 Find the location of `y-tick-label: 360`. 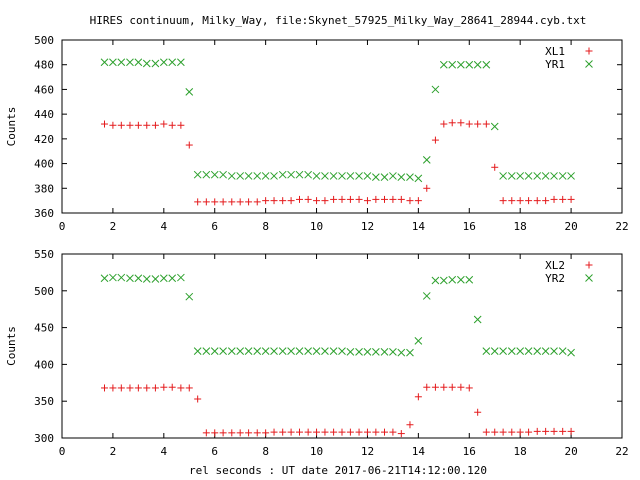

y-tick-label: 360 is located at coordinates (44, 213).